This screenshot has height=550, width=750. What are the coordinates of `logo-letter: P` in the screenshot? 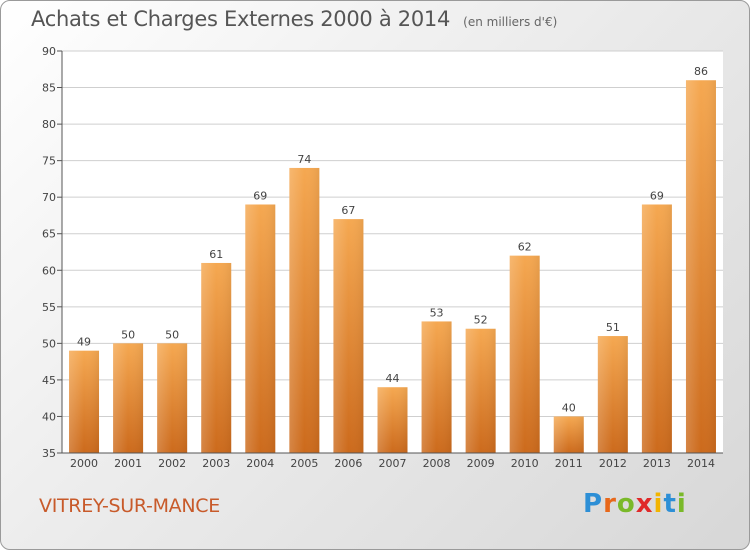 It's located at (593, 504).